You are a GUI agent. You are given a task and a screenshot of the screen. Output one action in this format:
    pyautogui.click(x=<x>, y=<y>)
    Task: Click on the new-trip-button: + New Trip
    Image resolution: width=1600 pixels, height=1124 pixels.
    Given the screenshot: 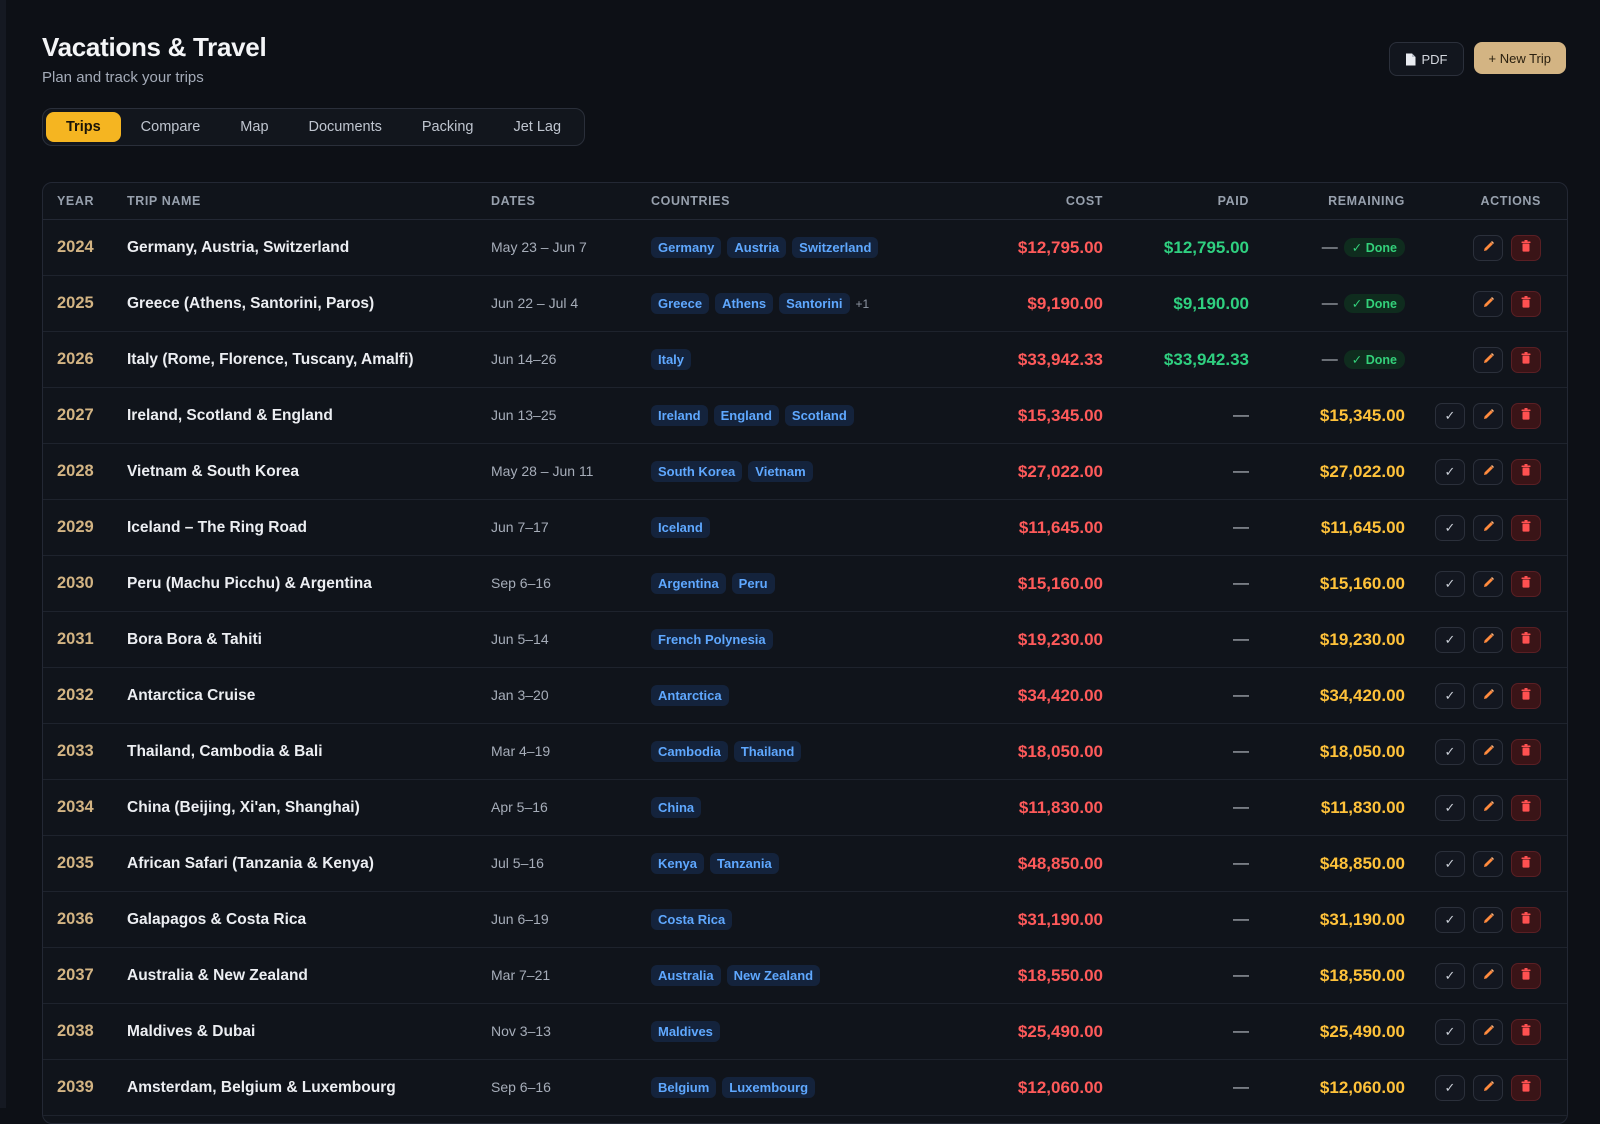 What is the action you would take?
    pyautogui.click(x=1519, y=58)
    